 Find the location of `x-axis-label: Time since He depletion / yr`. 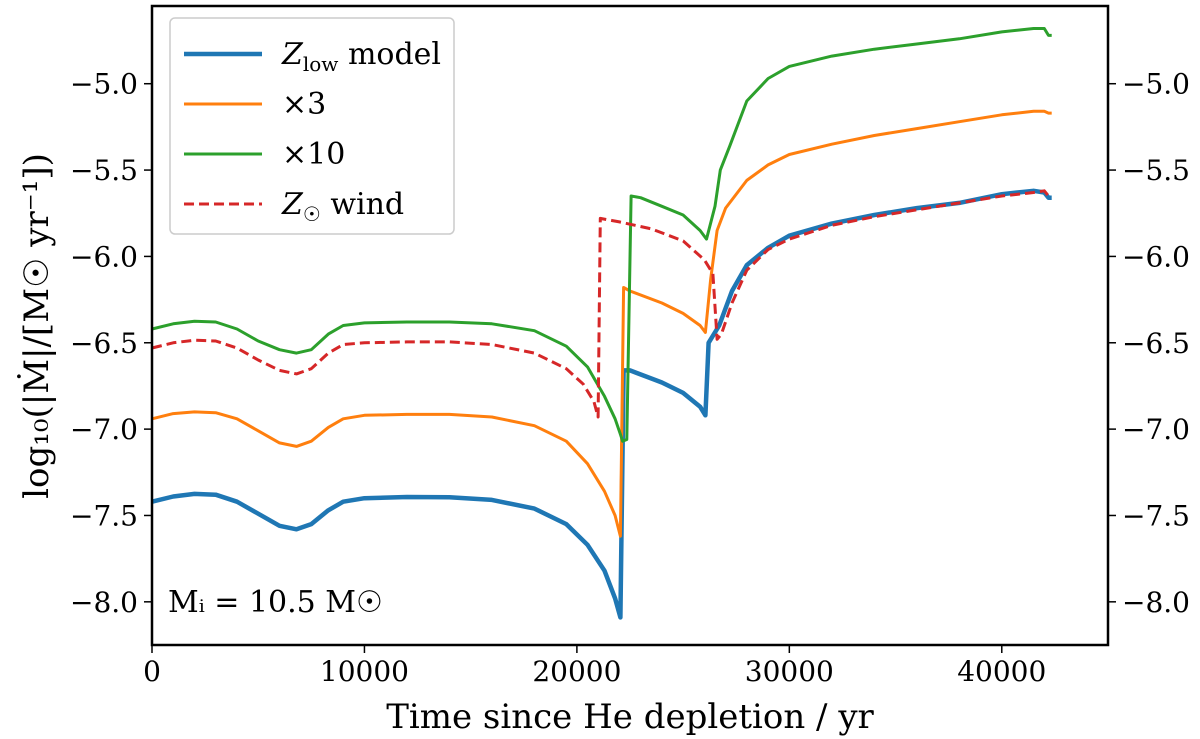

x-axis-label: Time since He depletion / yr is located at coordinates (630, 717).